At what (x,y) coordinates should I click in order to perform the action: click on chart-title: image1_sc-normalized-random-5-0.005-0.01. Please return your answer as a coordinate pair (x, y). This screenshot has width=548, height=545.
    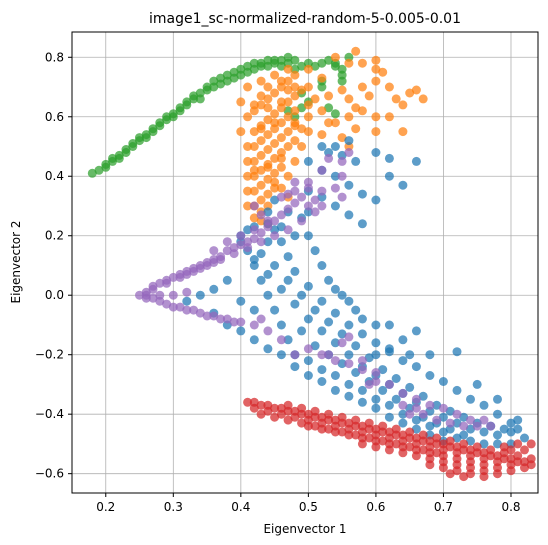
    Looking at the image, I should click on (305, 19).